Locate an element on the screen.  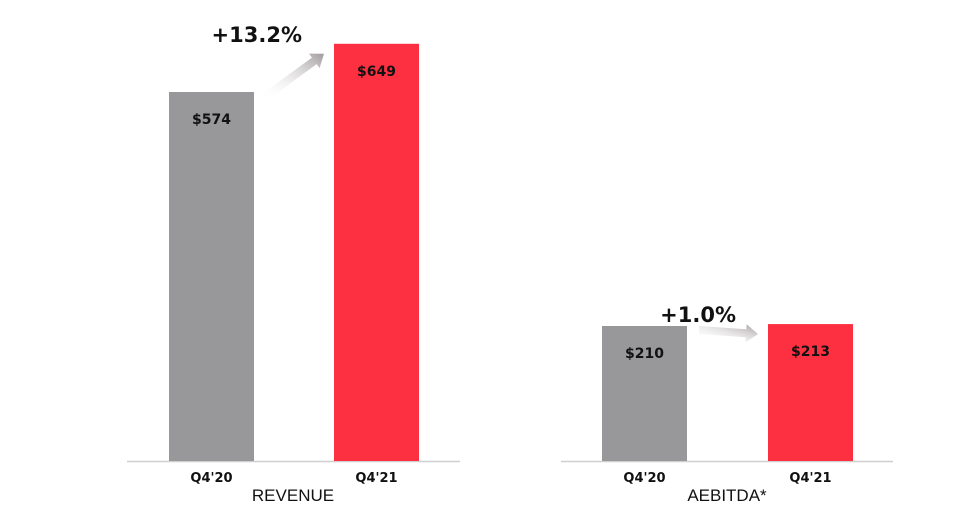
bar-value-label: $649 is located at coordinates (376, 72).